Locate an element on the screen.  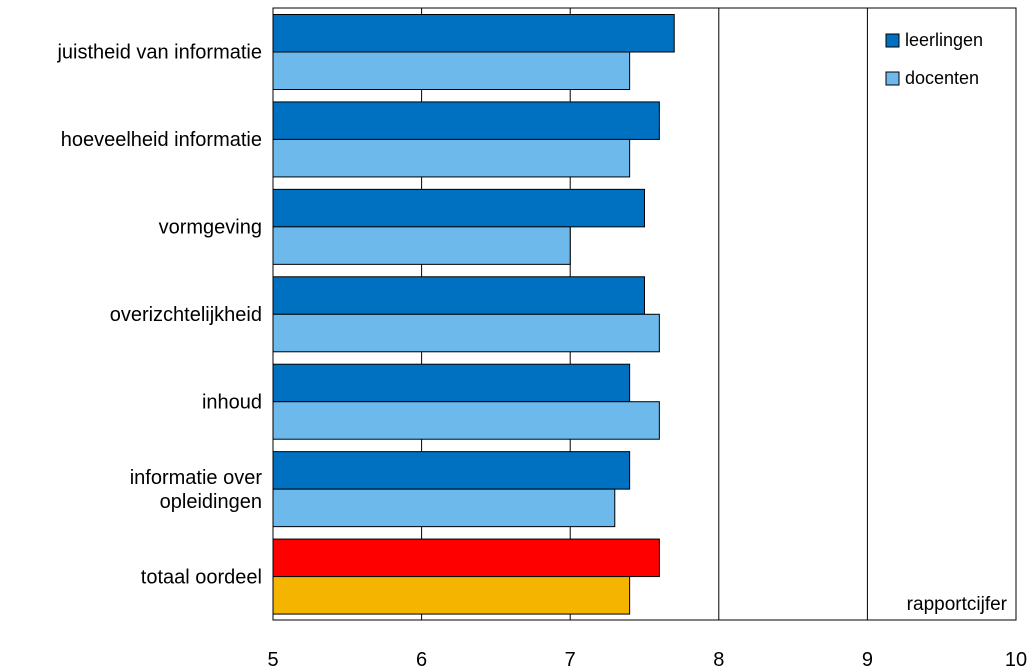
category-label-1: hoeveelheid informatie is located at coordinates (161, 140).